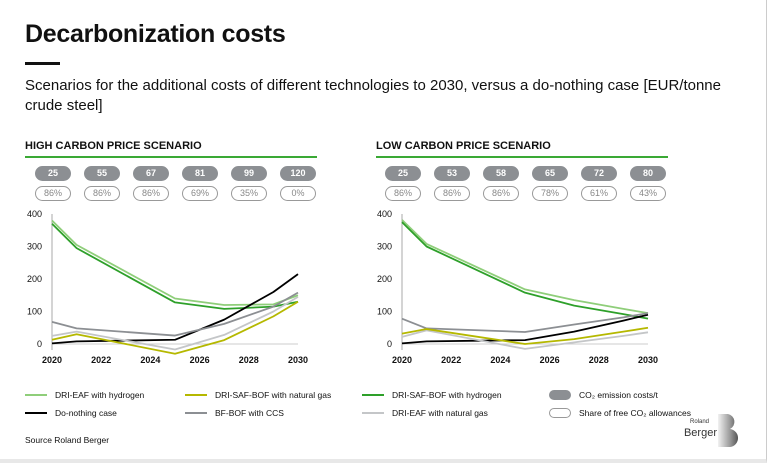  What do you see at coordinates (525, 183) in the screenshot?
I see `pills-low: 25 86% 53 86% 58 86% 65 78% 72 61% 80 43%` at bounding box center [525, 183].